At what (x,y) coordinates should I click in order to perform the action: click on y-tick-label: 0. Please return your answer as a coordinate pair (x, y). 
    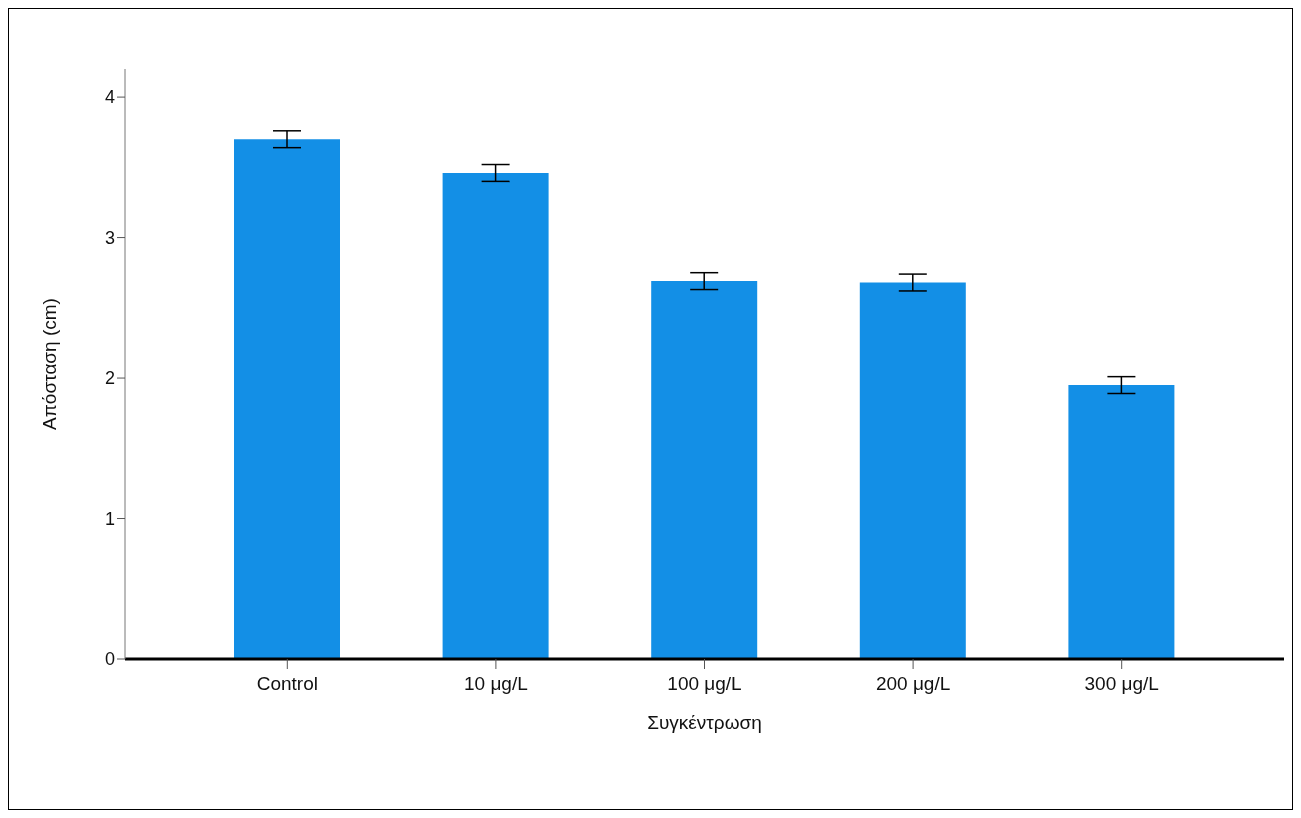
    Looking at the image, I should click on (109, 659).